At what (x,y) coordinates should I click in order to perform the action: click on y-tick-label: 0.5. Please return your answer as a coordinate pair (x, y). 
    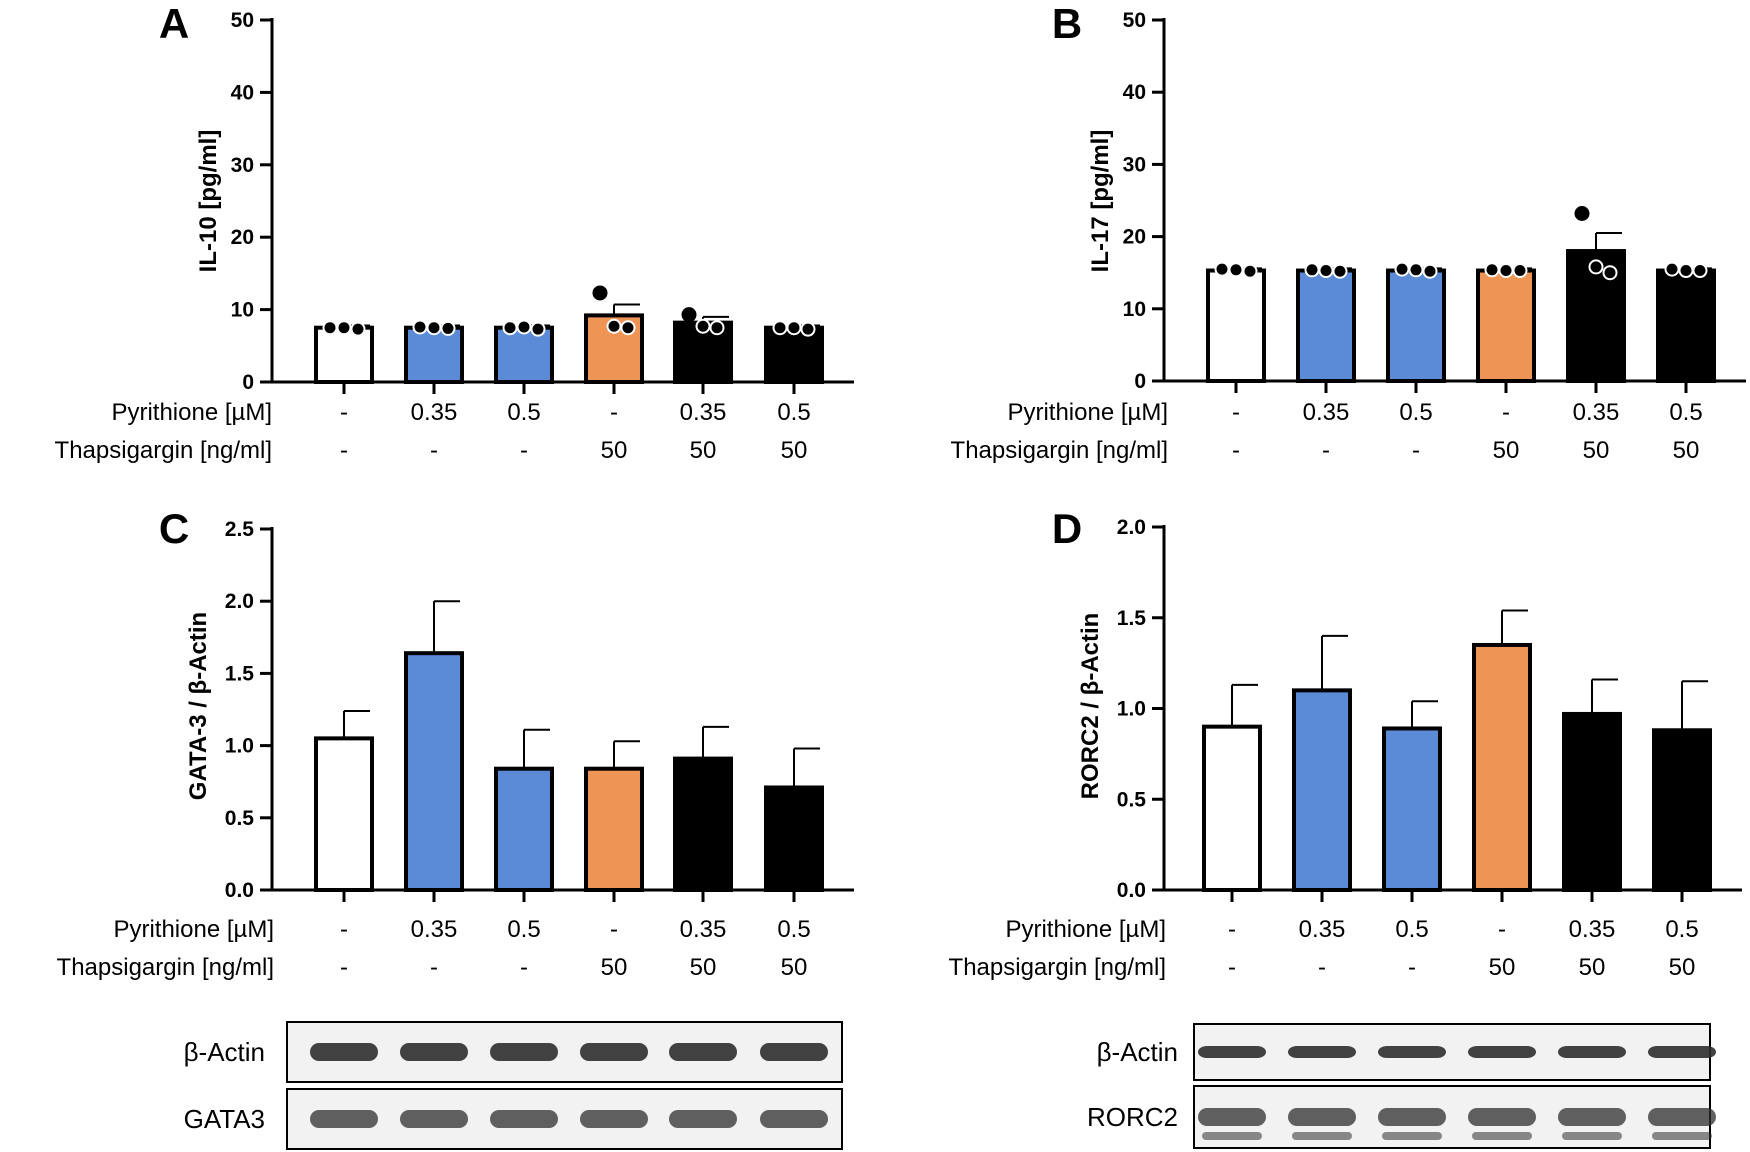
    Looking at the image, I should click on (240, 818).